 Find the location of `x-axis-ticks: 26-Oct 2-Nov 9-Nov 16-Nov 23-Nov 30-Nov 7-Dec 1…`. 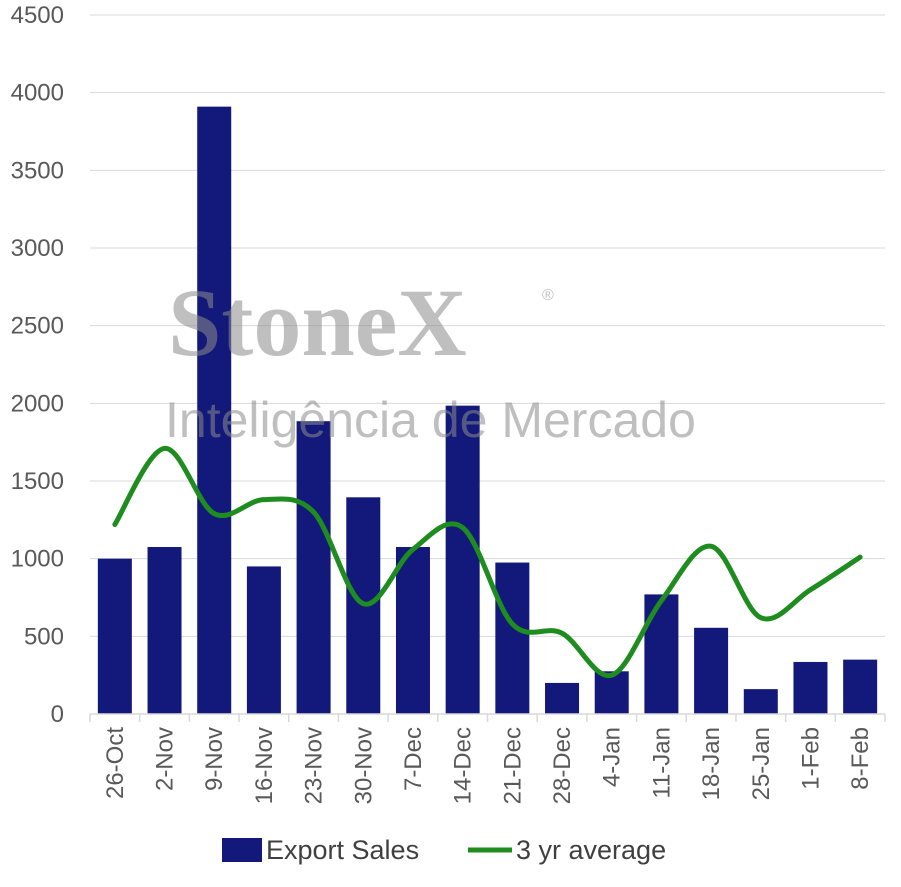

x-axis-ticks: 26-Oct 2-Nov 9-Nov 16-Nov 23-Nov 30-Nov 7-Dec 1… is located at coordinates (487, 759).